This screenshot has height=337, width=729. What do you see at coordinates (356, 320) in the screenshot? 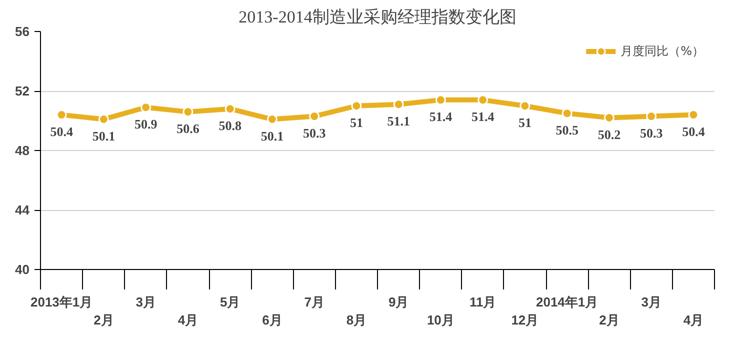
I see `x-tick-label: 8月` at bounding box center [356, 320].